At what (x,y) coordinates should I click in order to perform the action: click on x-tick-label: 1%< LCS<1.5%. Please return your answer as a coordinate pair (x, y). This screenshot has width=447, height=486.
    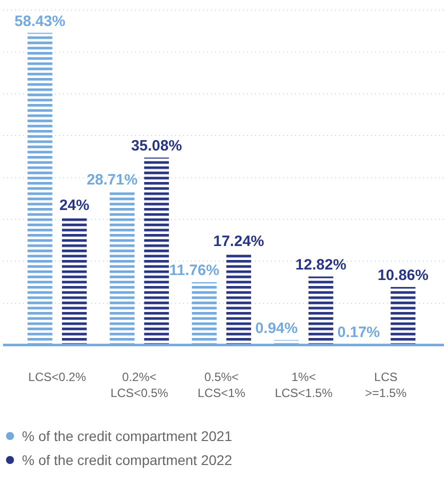
    Looking at the image, I should click on (303, 385).